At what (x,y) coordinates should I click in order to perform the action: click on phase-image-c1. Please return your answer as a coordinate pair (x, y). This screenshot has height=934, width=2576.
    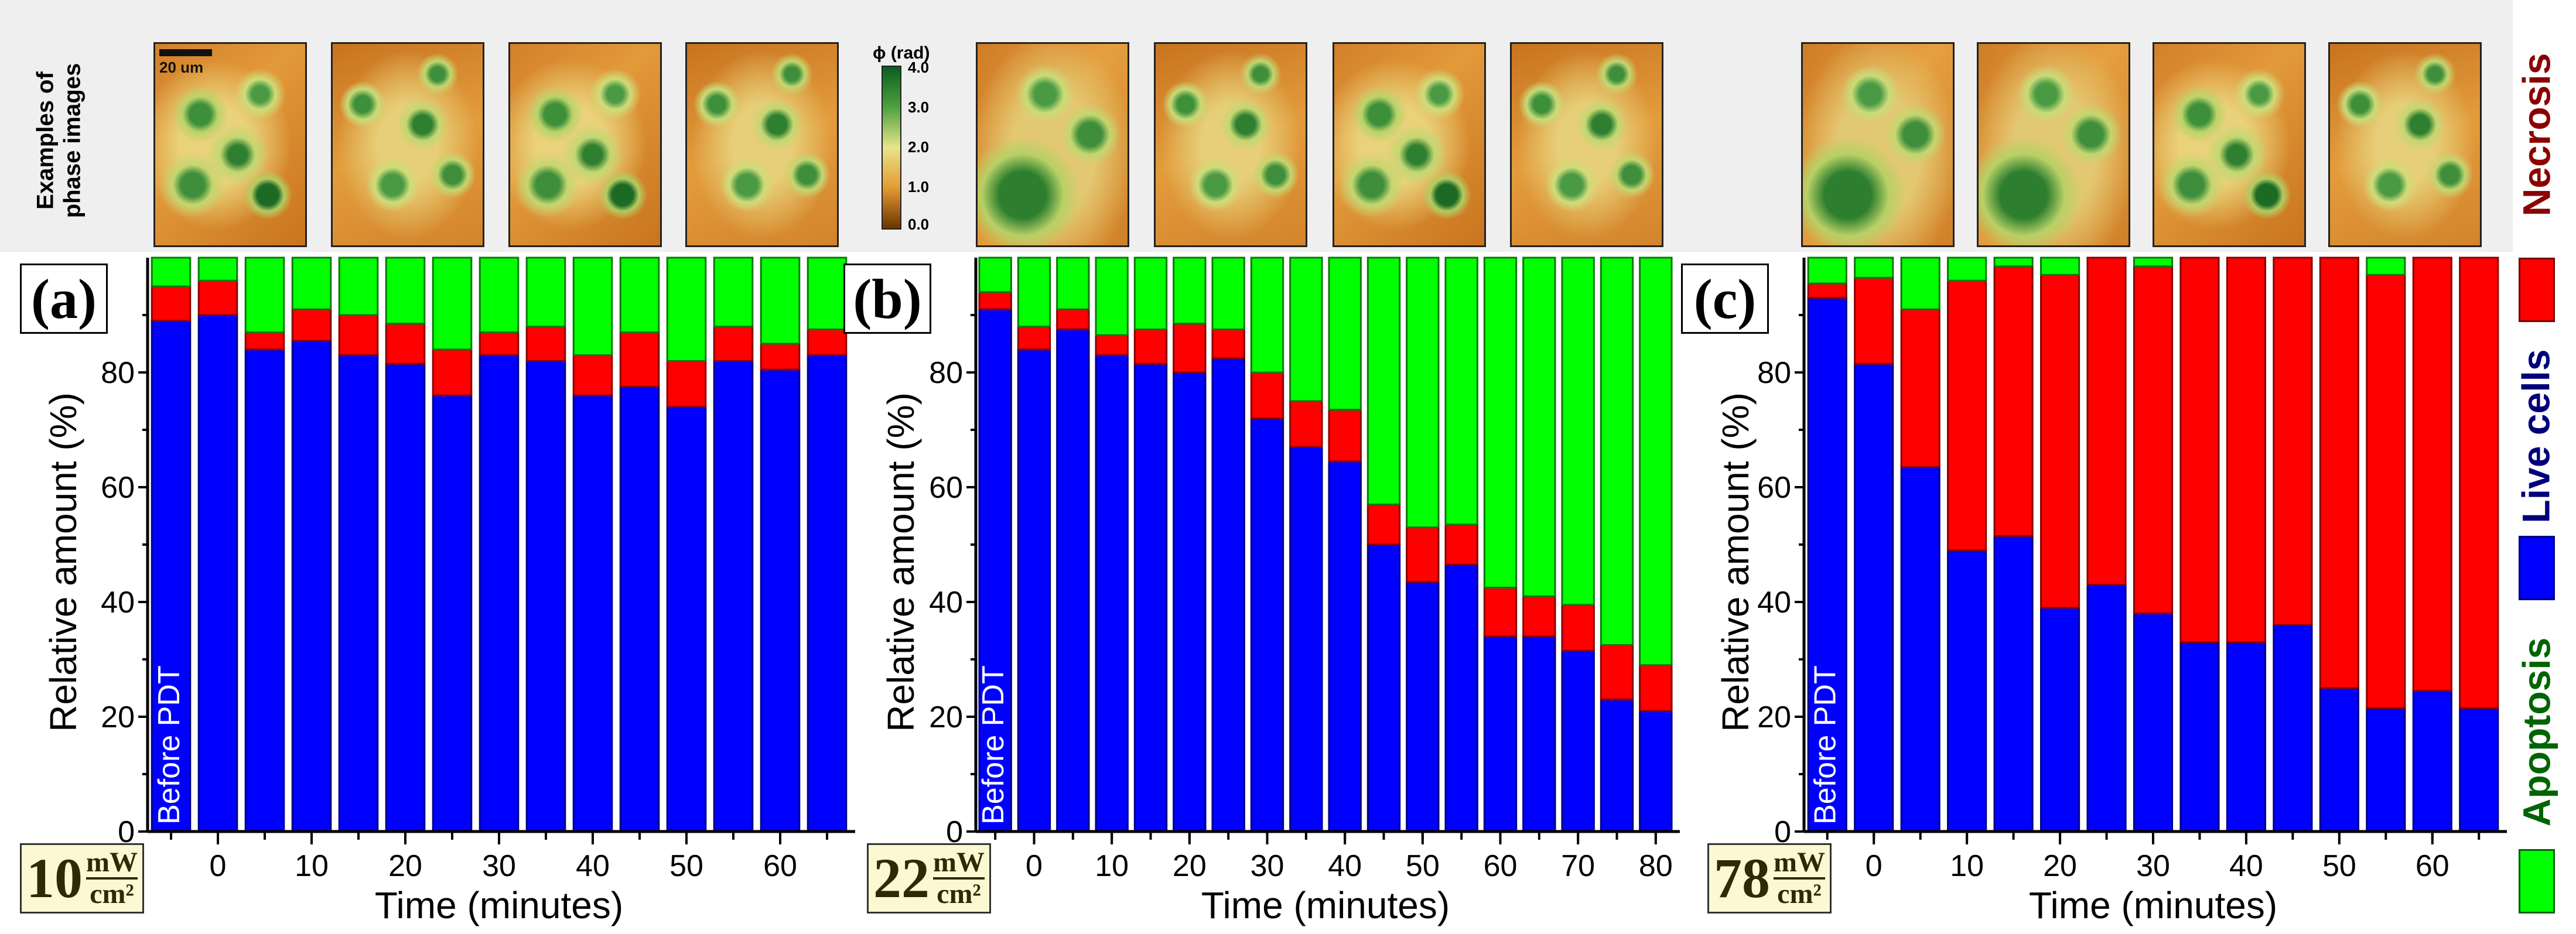
    Looking at the image, I should click on (1878, 144).